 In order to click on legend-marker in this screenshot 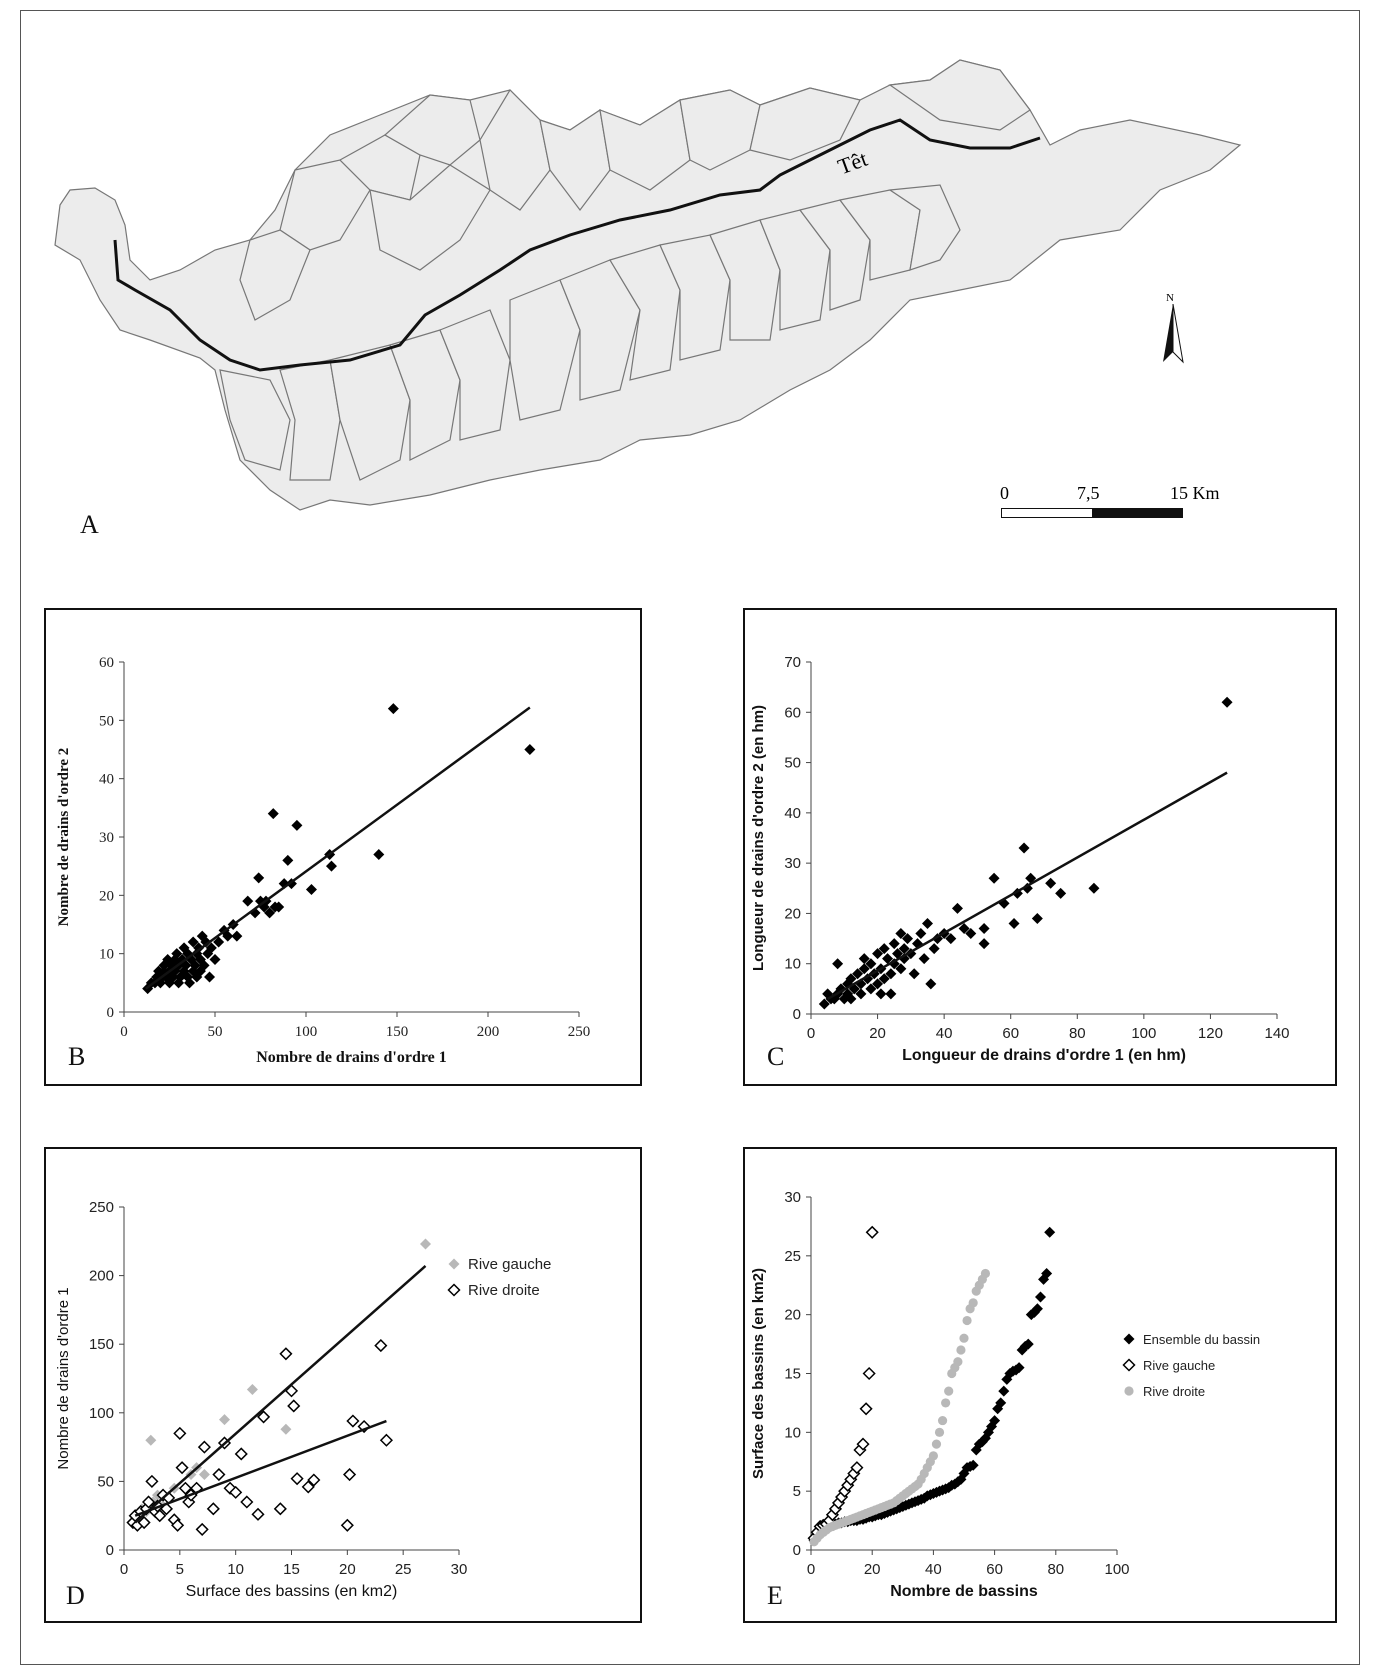, I will do `click(1129, 1391)`.